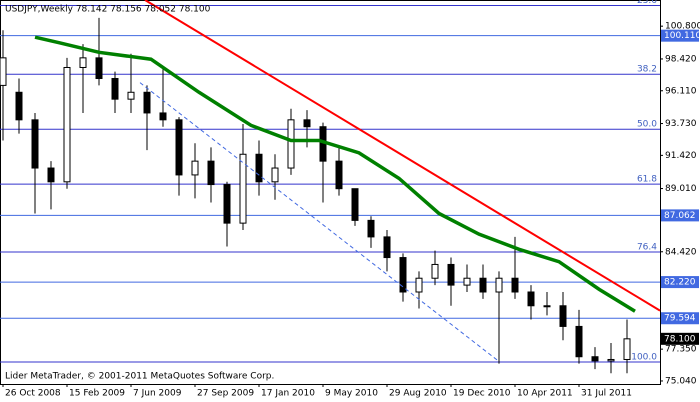  I want to click on price-box-label: 100.110, so click(682, 36).